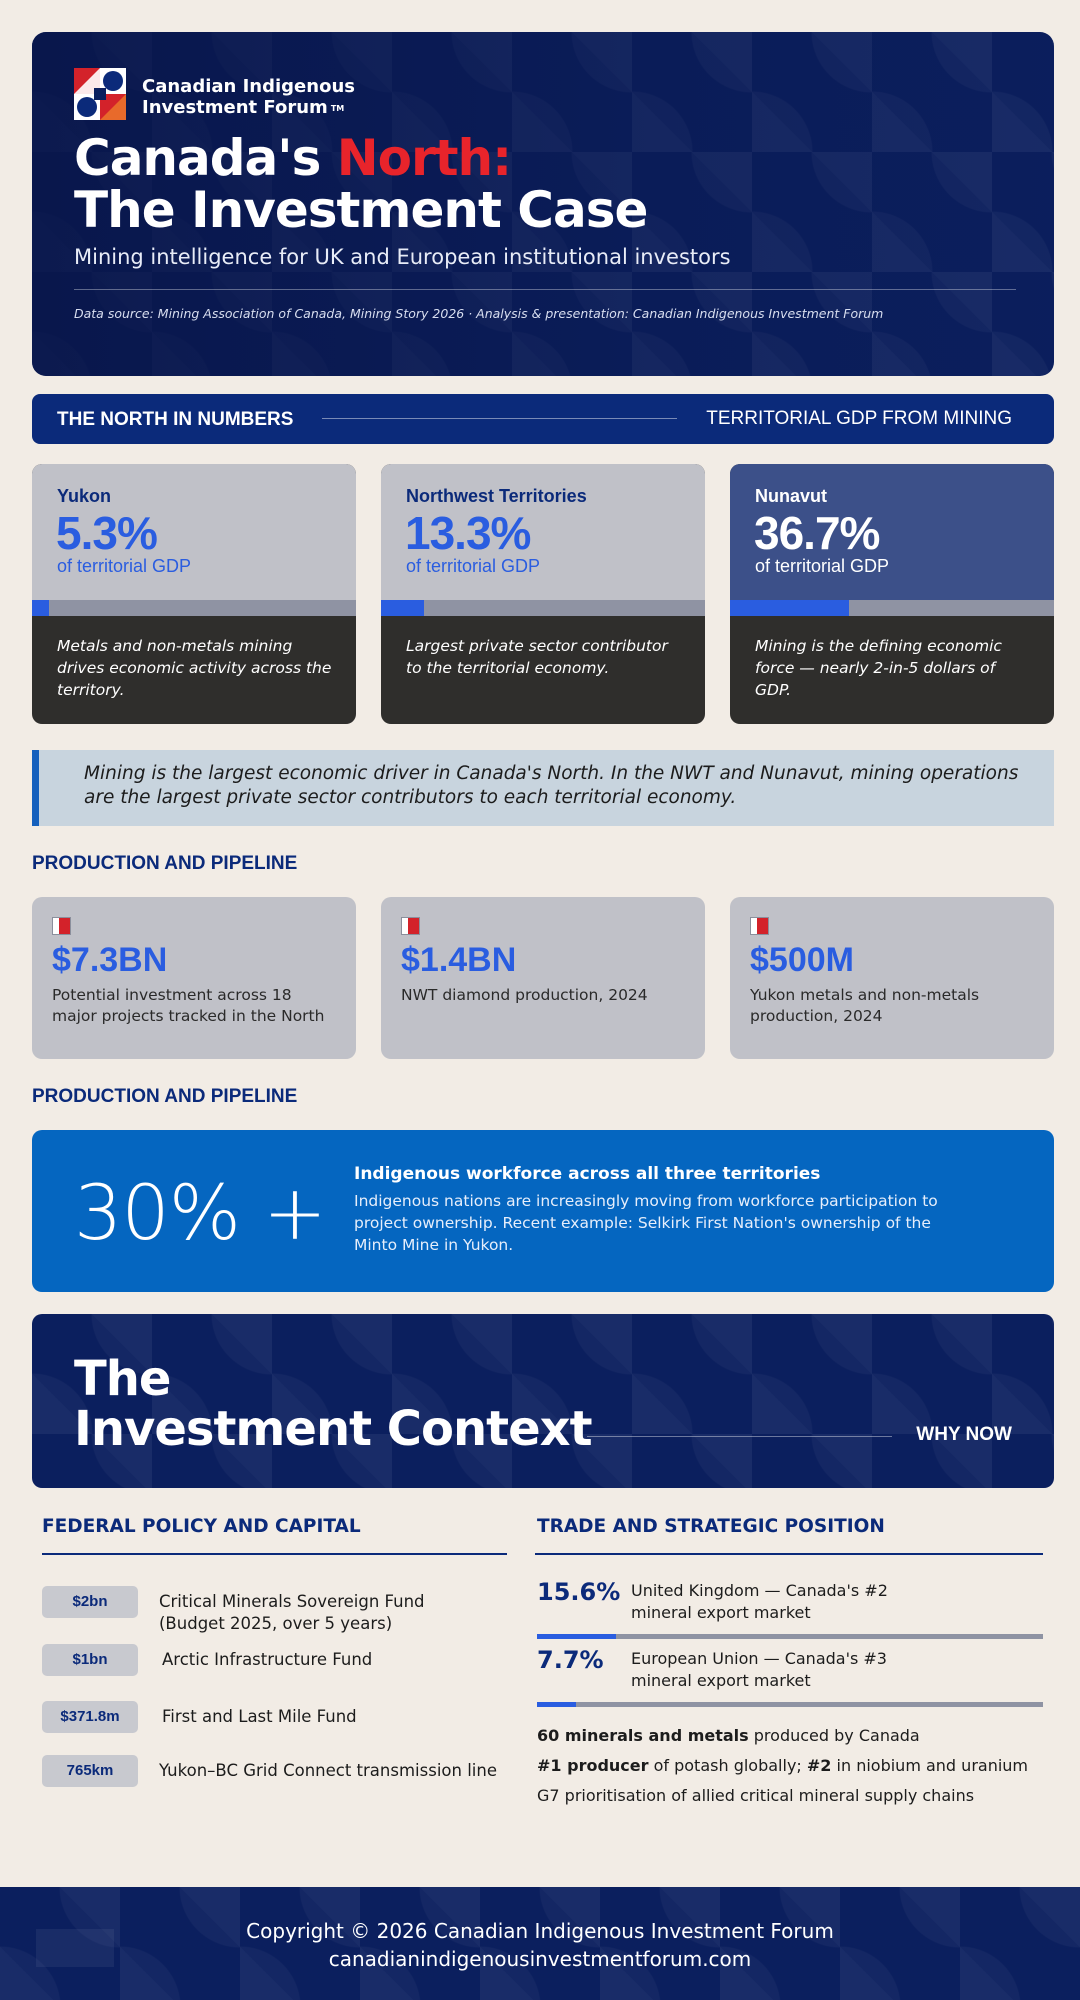 The width and height of the screenshot is (1080, 2000). Describe the element at coordinates (201, 1526) in the screenshot. I see `federal-policy-heading: FEDERAL POLICY AND CAPITAL` at that location.